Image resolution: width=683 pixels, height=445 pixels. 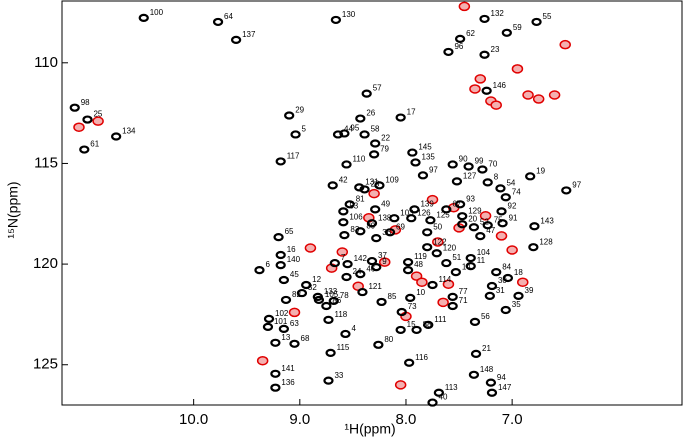 What do you see at coordinates (498, 219) in the screenshot?
I see `peak-label: 75` at bounding box center [498, 219].